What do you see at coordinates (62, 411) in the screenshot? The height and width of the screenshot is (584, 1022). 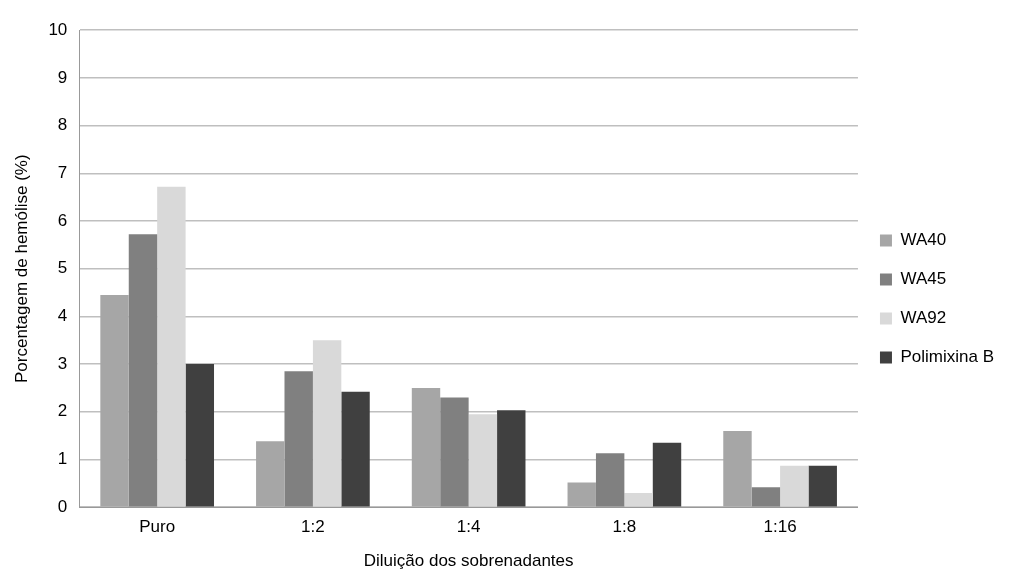 I see `y-tick-label: 2` at bounding box center [62, 411].